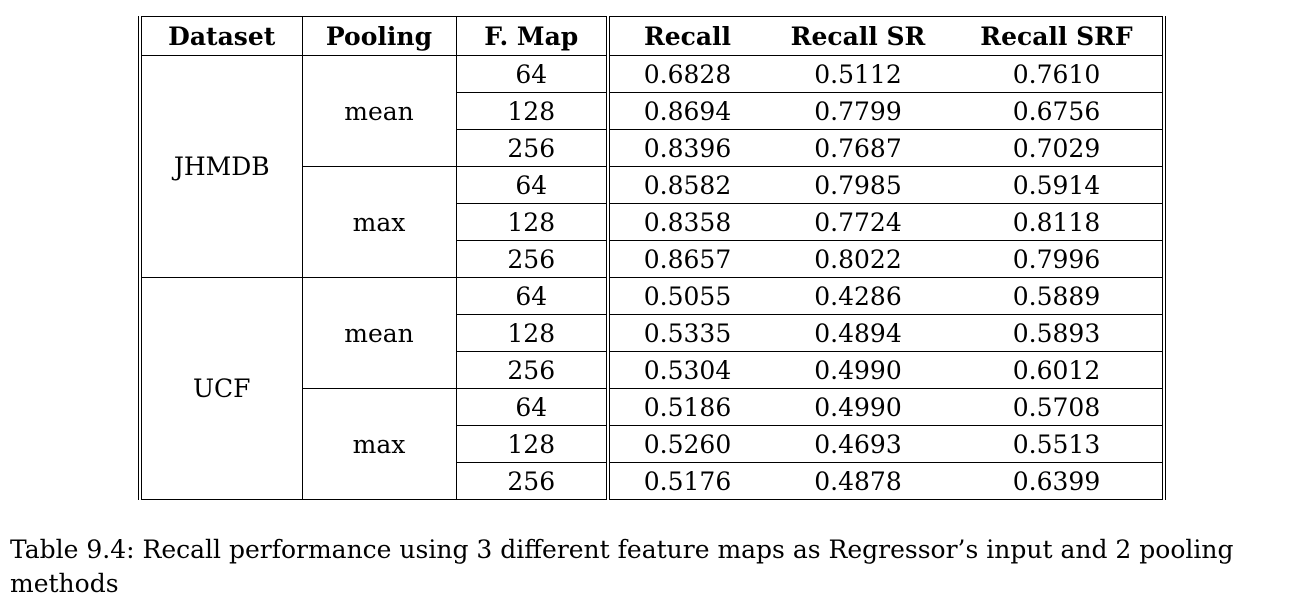  I want to click on recall-cell: 0.5176, so click(686, 481).